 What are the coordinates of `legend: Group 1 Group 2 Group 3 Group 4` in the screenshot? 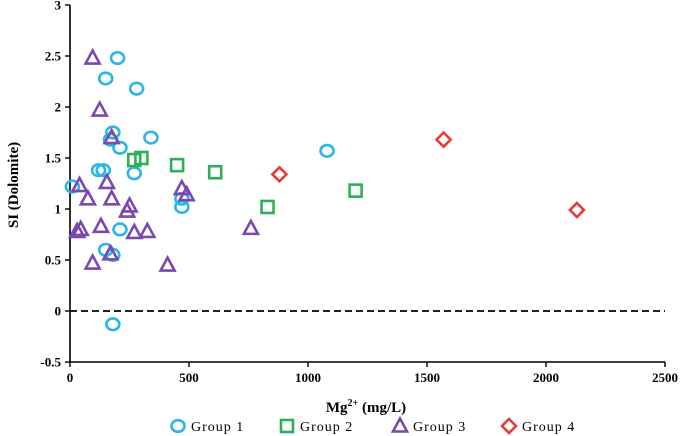 It's located at (372, 425).